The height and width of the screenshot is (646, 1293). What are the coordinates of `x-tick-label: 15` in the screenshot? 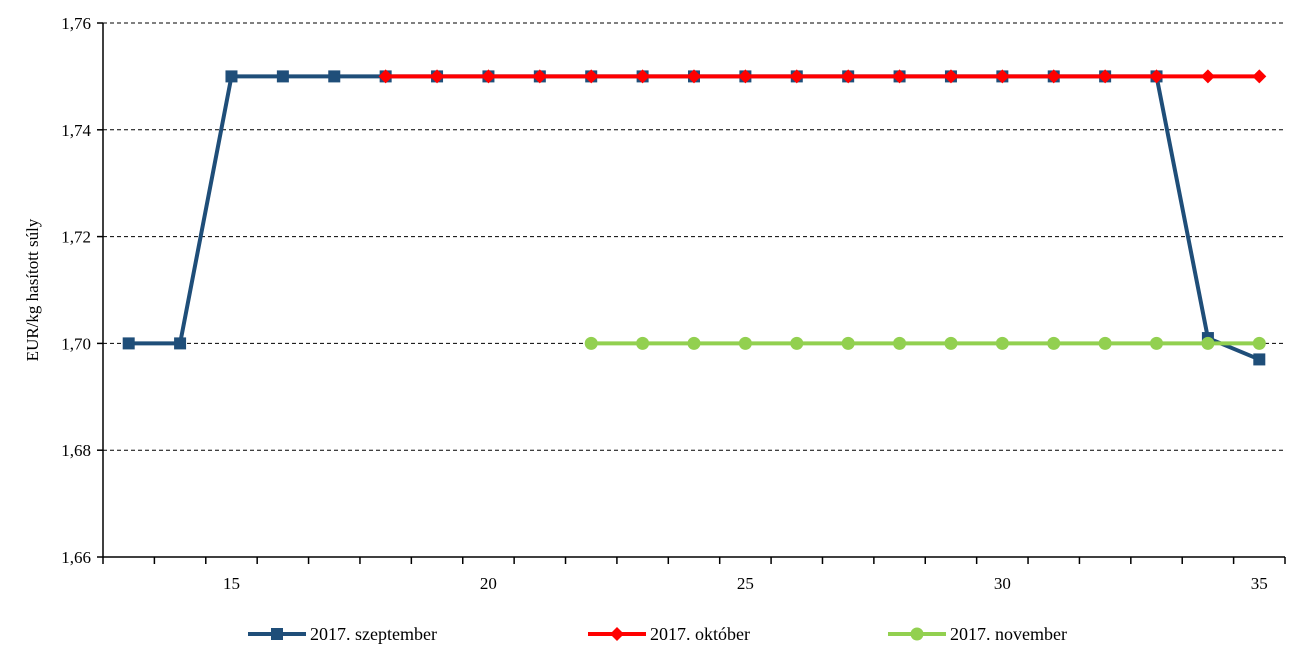 It's located at (231, 583).